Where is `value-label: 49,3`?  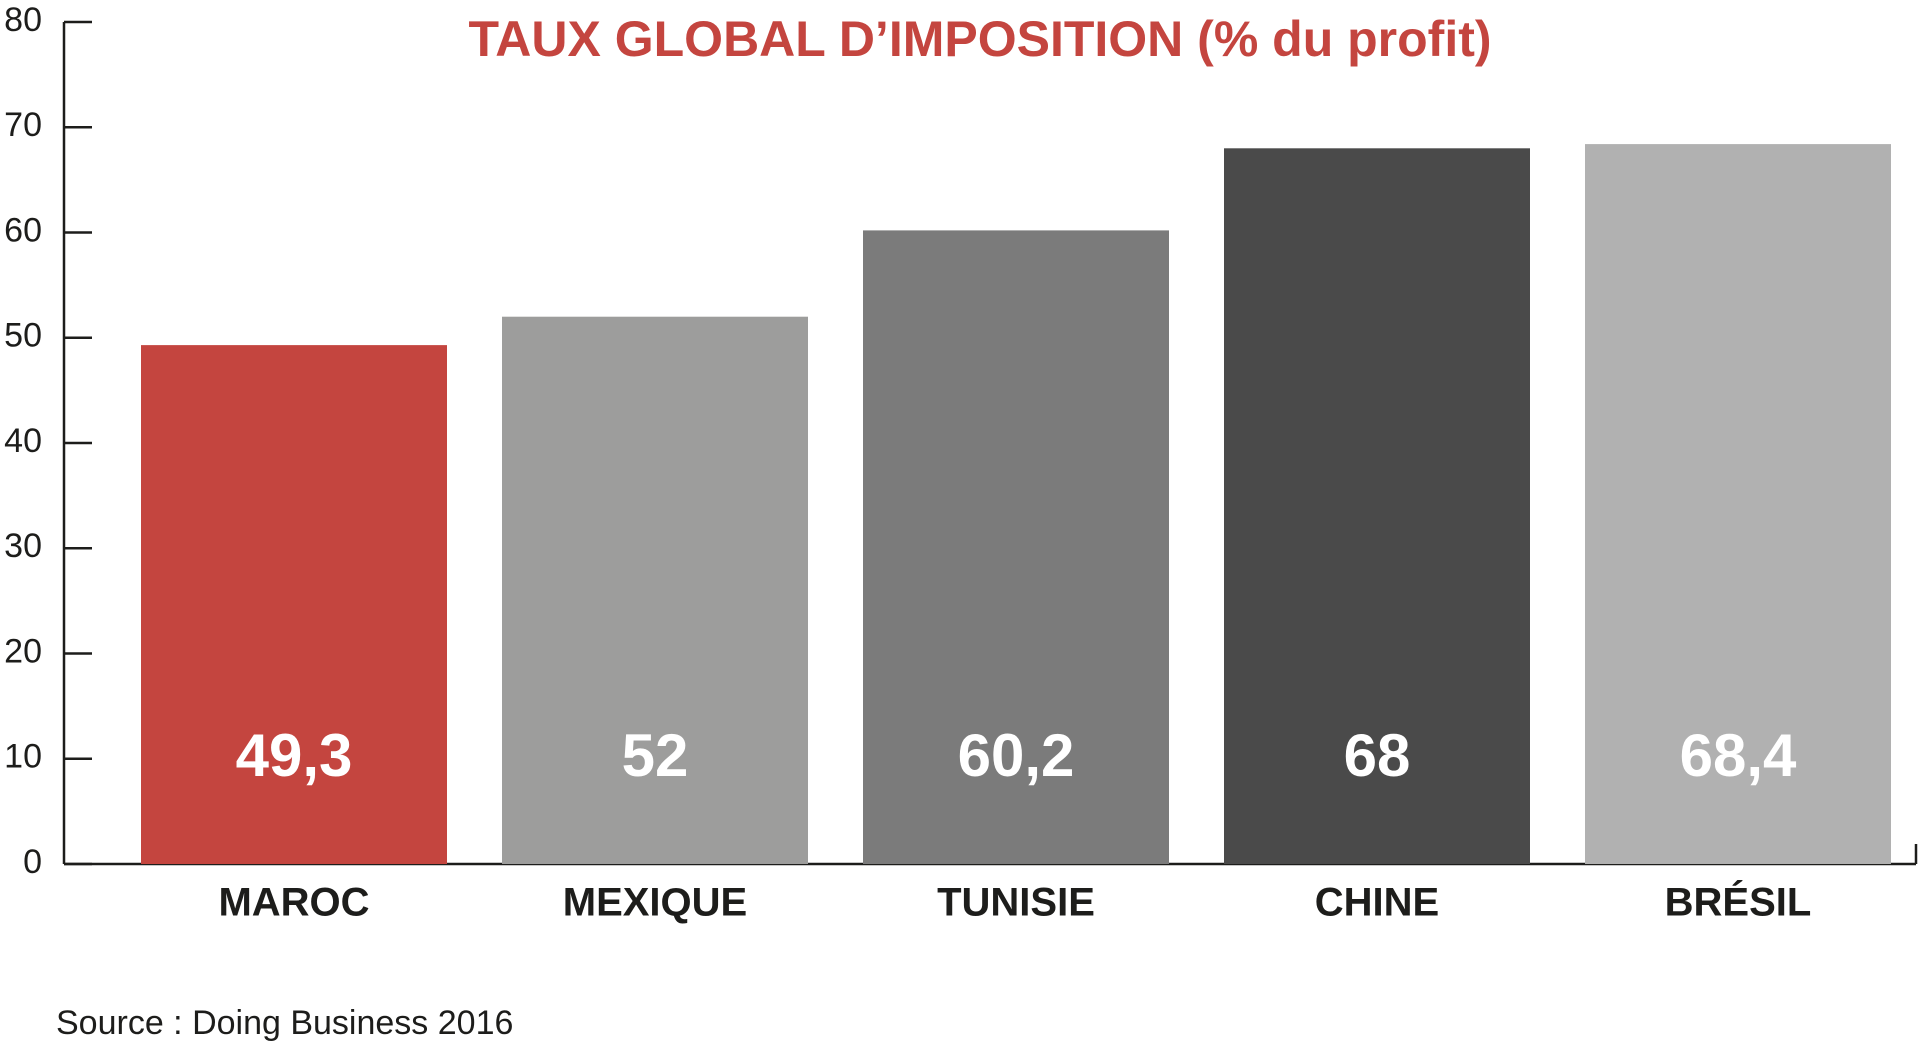
value-label: 49,3 is located at coordinates (294, 755).